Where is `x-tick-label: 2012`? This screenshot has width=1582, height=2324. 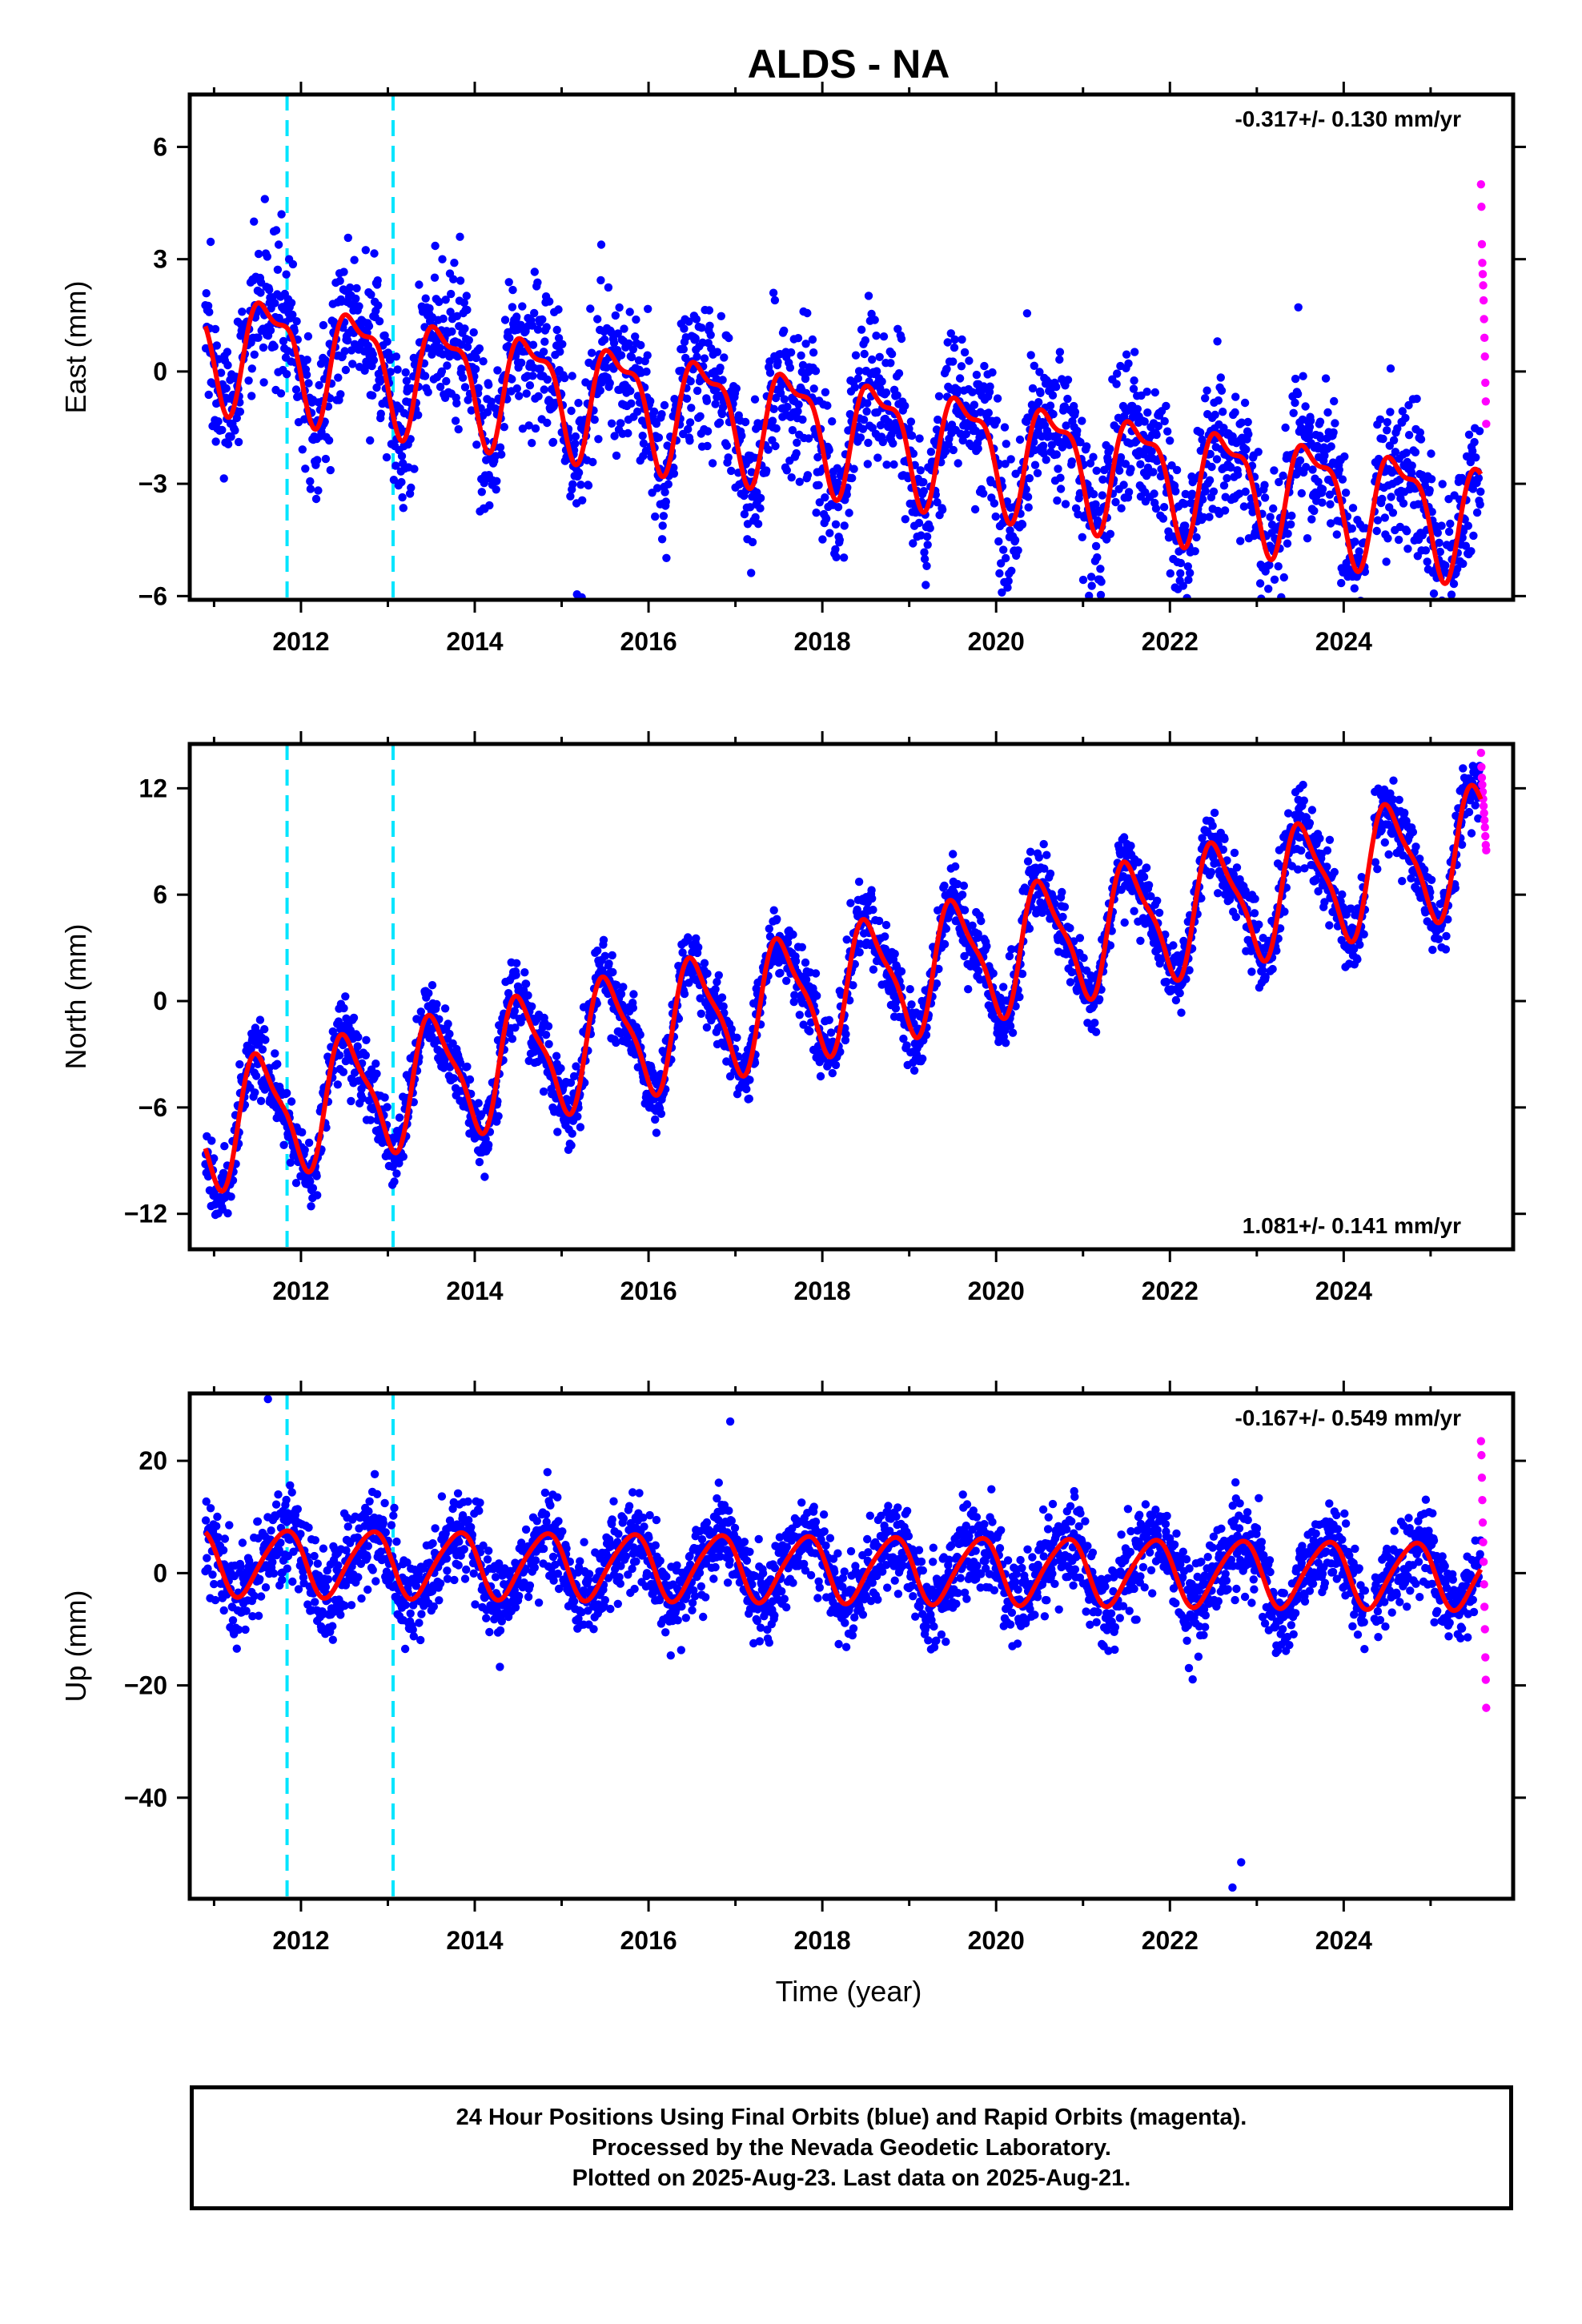 x-tick-label: 2012 is located at coordinates (301, 641).